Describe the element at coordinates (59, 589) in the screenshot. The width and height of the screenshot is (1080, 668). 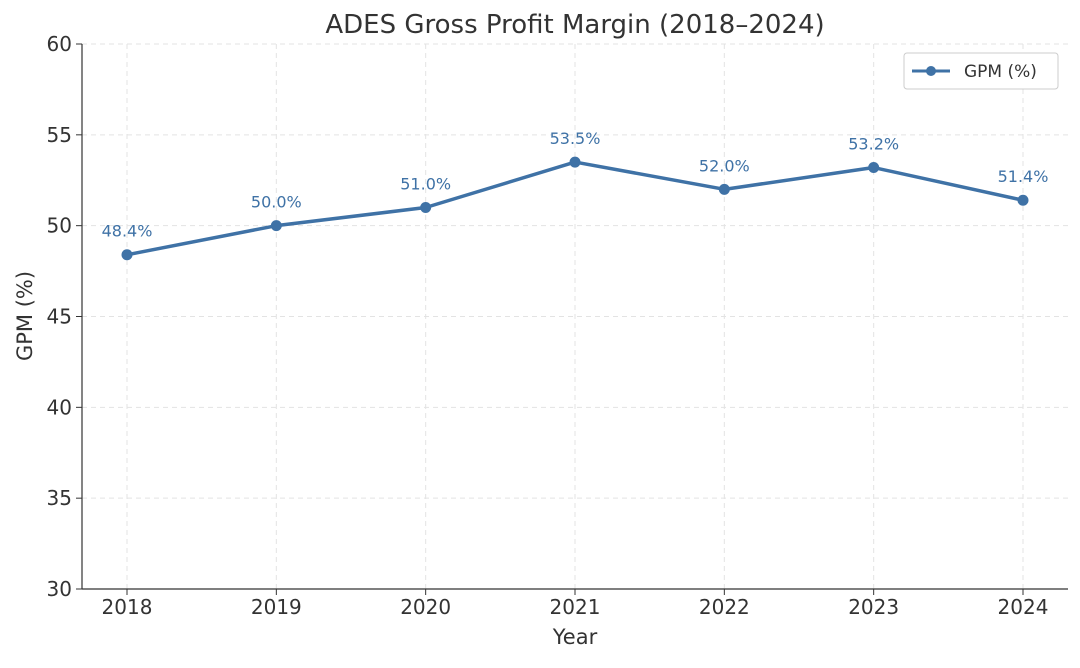
I see `y-tick-label: 30` at that location.